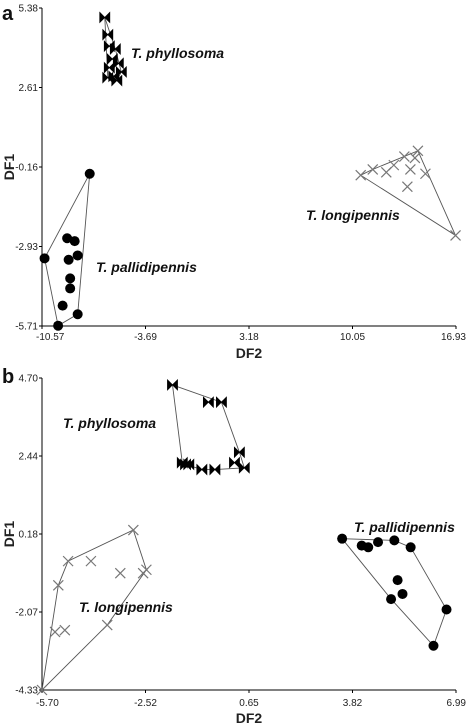 The width and height of the screenshot is (472, 728). Describe the element at coordinates (29, 457) in the screenshot. I see `y-tick-label: 2.44` at that location.